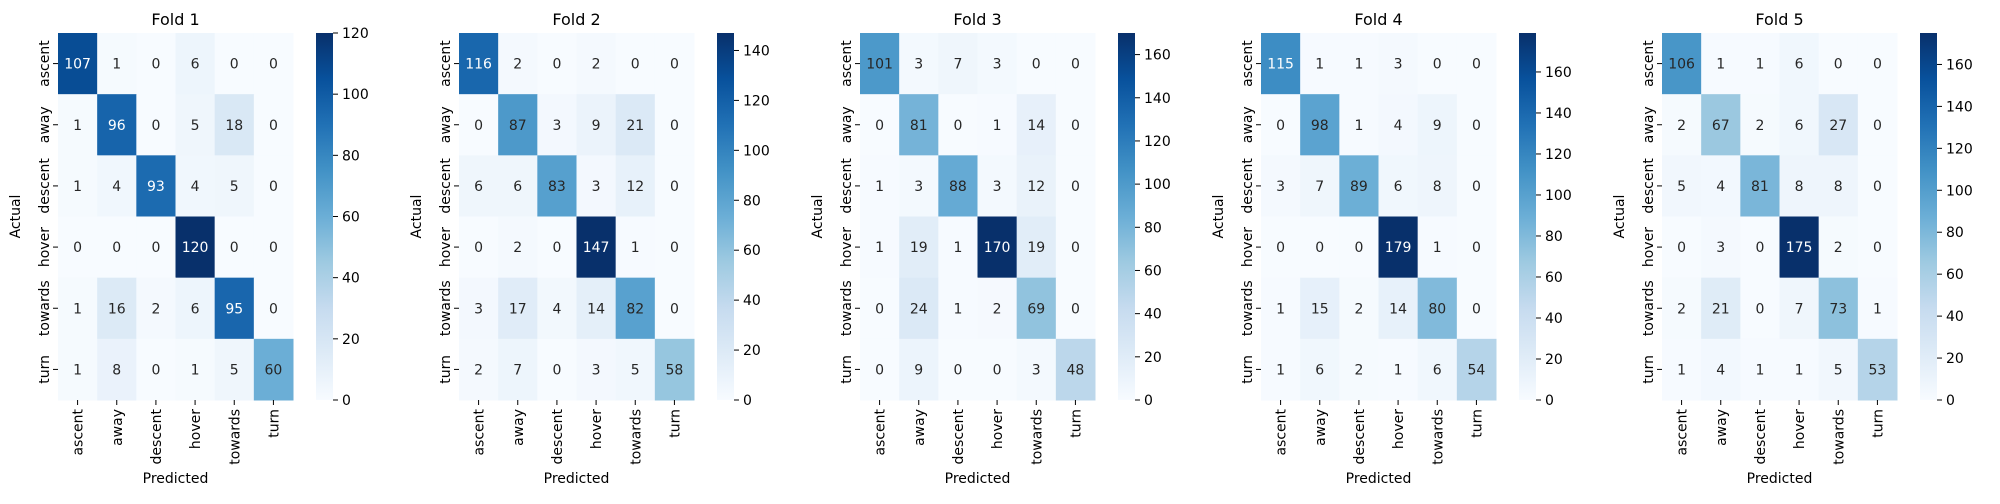 Image resolution: width=2000 pixels, height=504 pixels. Describe the element at coordinates (156, 187) in the screenshot. I see `cell-value-label: 93` at that location.